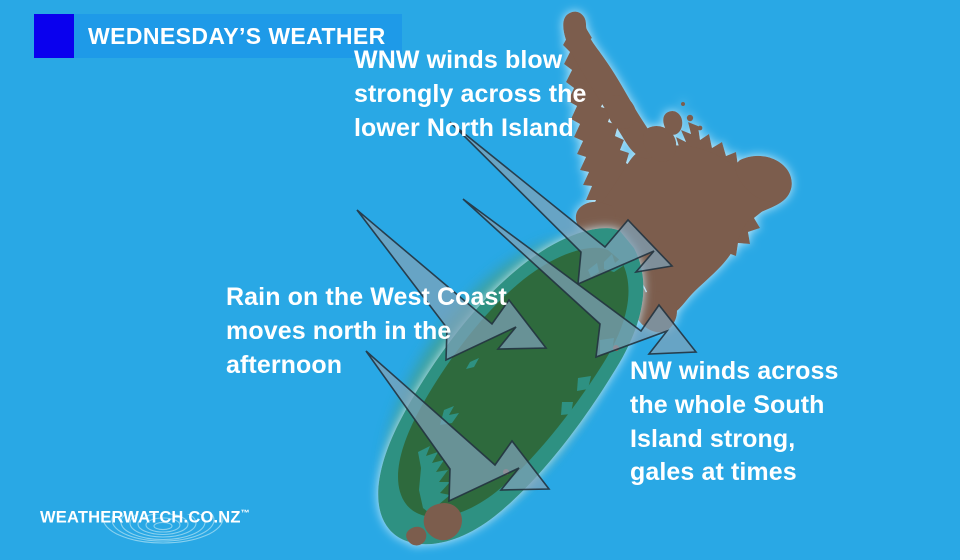 Image resolution: width=960 pixels, height=560 pixels. Describe the element at coordinates (245, 513) in the screenshot. I see `trademark-symbol: ™` at that location.